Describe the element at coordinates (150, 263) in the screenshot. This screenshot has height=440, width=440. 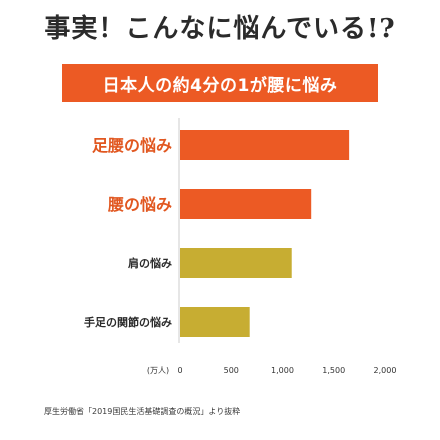
I see `category-label: 肩の悩み` at that location.